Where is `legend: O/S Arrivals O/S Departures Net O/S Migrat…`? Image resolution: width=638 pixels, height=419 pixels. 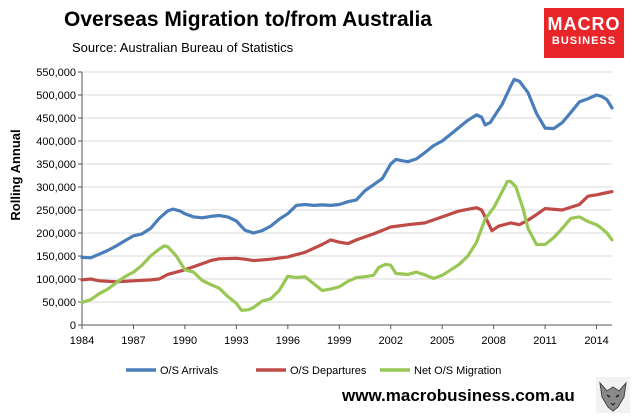
legend: O/S Arrivals O/S Departures Net O/S Migrat… is located at coordinates (313, 371).